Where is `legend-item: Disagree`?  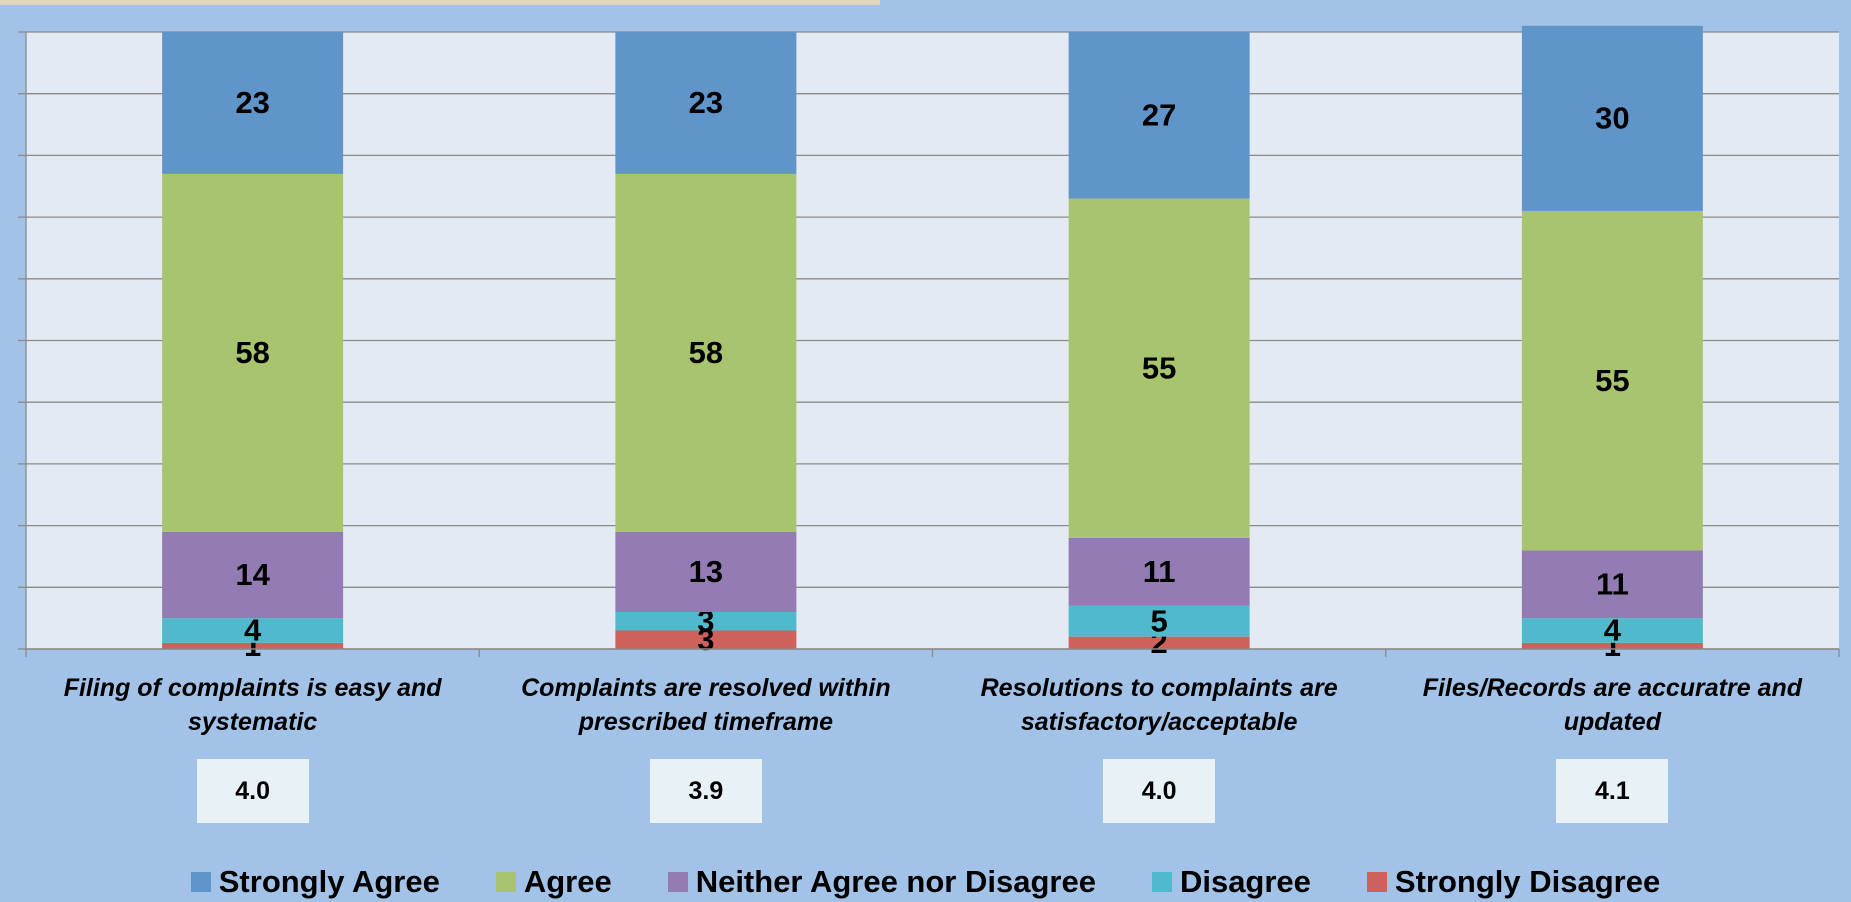 legend-item: Disagree is located at coordinates (1231, 882).